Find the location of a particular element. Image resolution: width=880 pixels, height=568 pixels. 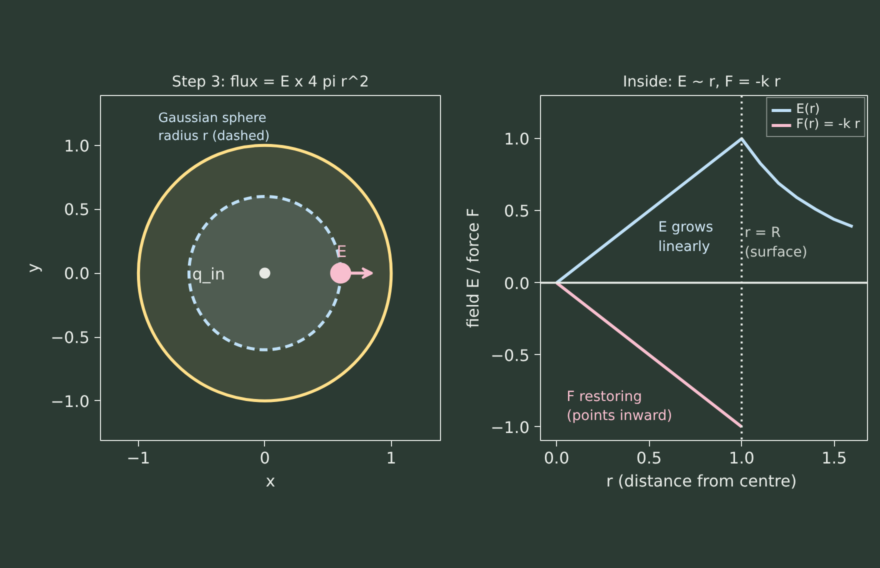

annotation: F restoring (points inward) is located at coordinates (619, 406).